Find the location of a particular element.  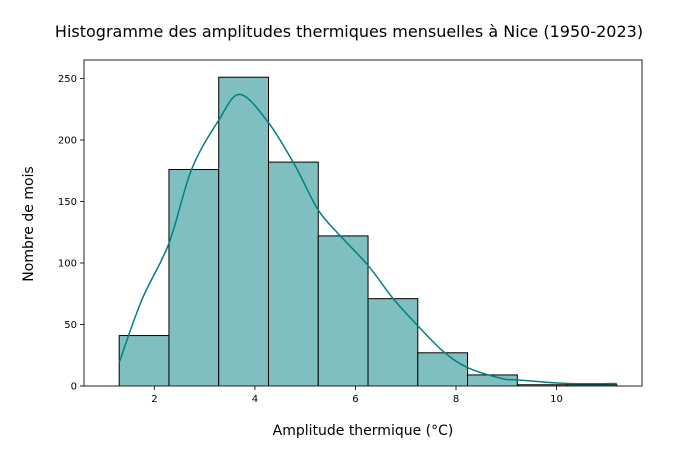

x-axis-label: Amplitude thermique (°C) is located at coordinates (363, 431).